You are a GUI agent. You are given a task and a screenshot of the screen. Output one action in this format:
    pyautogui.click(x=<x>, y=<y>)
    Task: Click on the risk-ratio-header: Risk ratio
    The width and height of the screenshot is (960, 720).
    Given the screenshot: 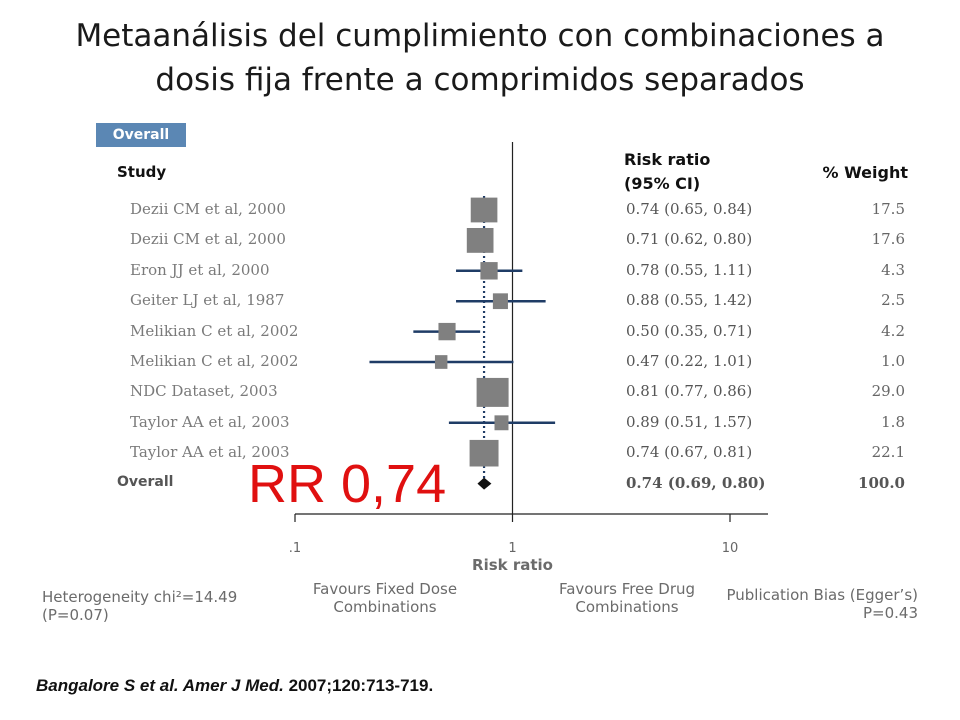 What is the action you would take?
    pyautogui.click(x=667, y=159)
    